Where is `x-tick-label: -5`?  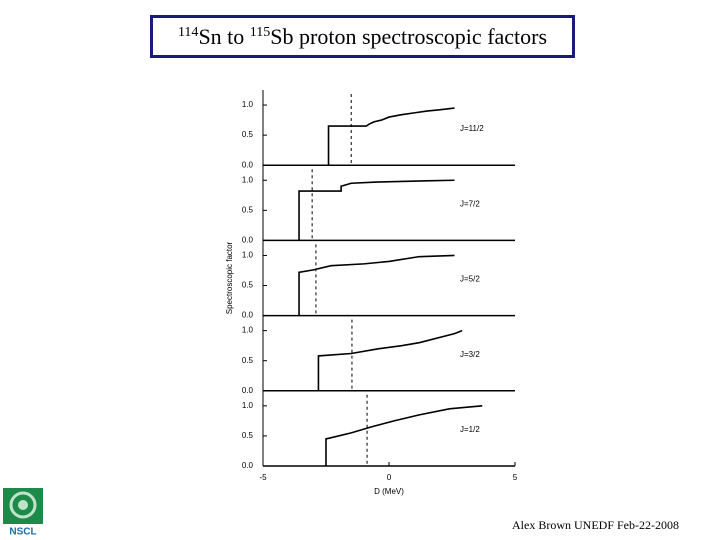
x-tick-label: -5 is located at coordinates (263, 477).